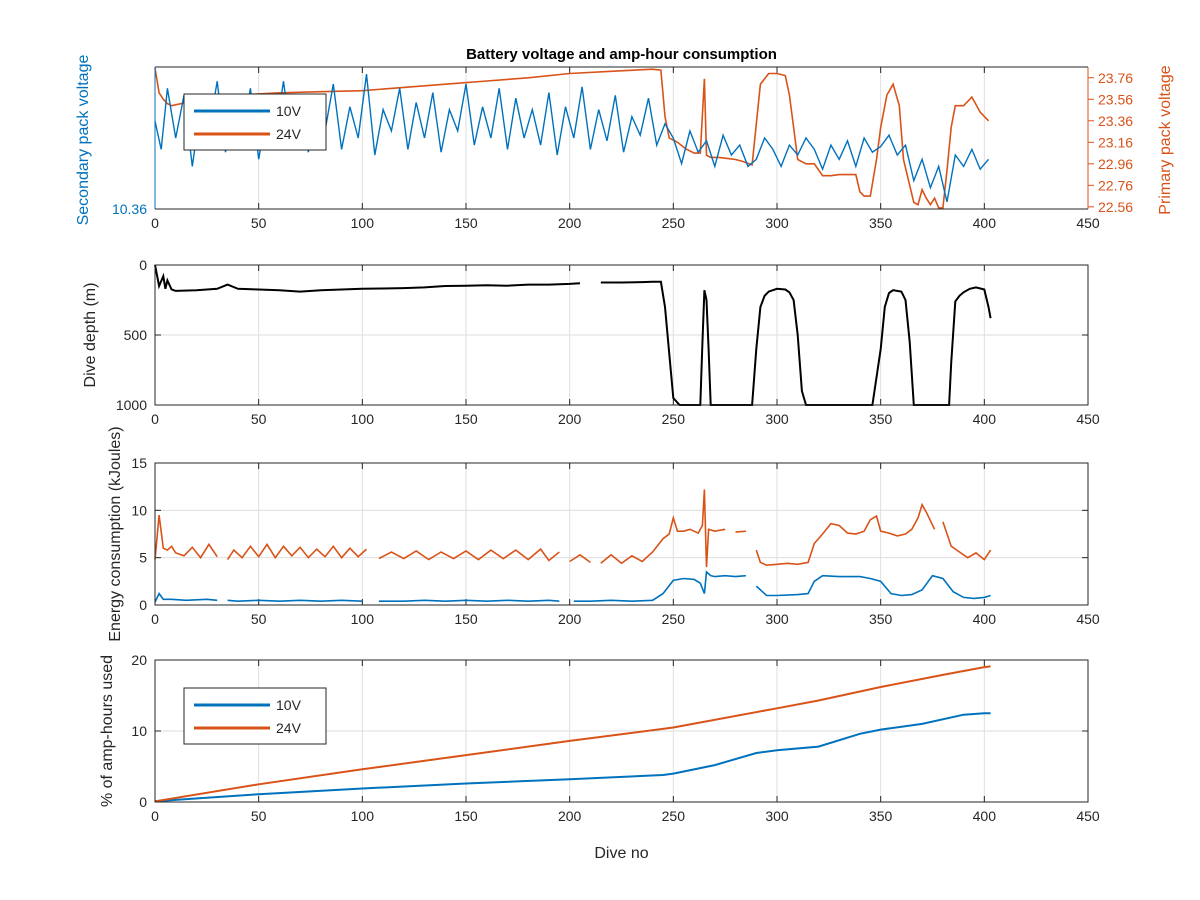  Describe the element at coordinates (255, 716) in the screenshot. I see `amp-hours-legend-box` at that location.